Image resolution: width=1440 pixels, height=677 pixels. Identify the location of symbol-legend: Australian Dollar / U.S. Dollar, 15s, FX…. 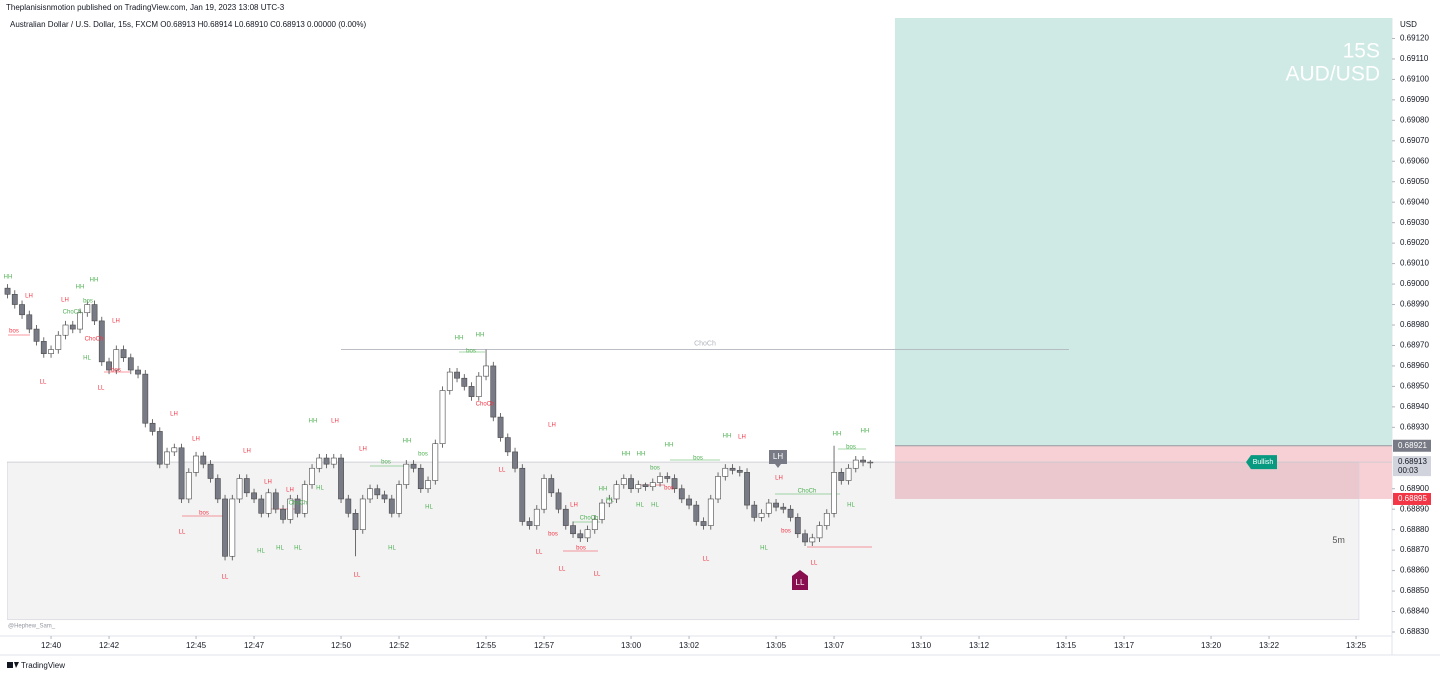
(188, 24).